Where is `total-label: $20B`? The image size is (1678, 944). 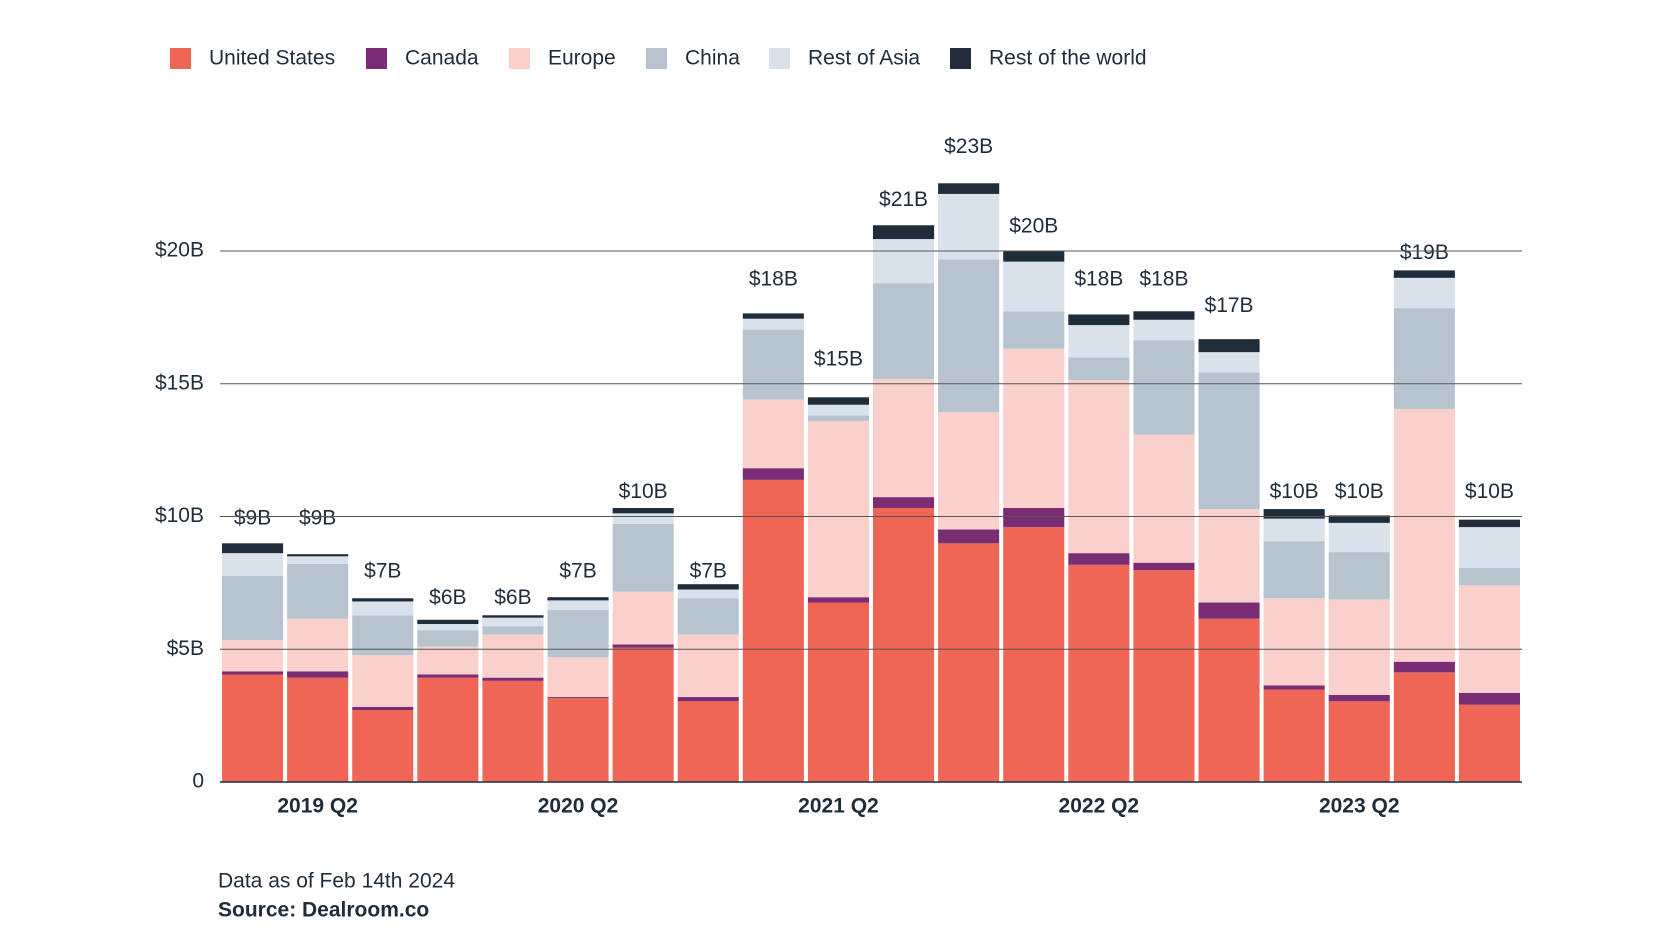
total-label: $20B is located at coordinates (1033, 226).